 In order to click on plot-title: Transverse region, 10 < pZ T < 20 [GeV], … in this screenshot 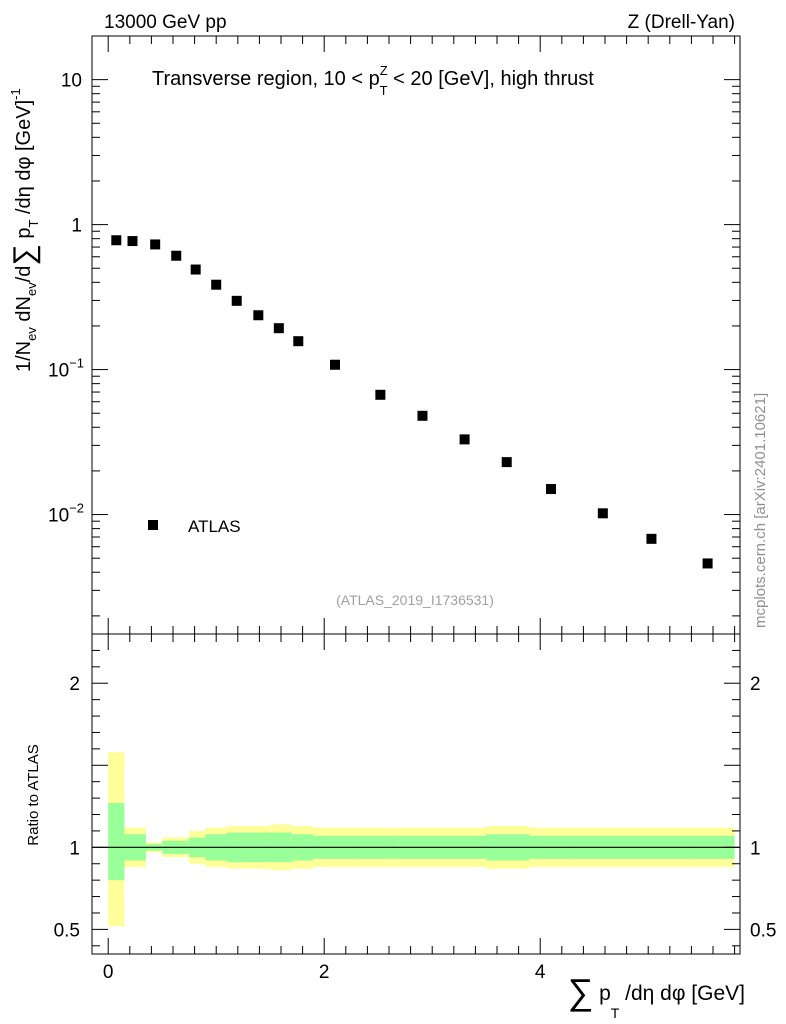, I will do `click(373, 80)`.